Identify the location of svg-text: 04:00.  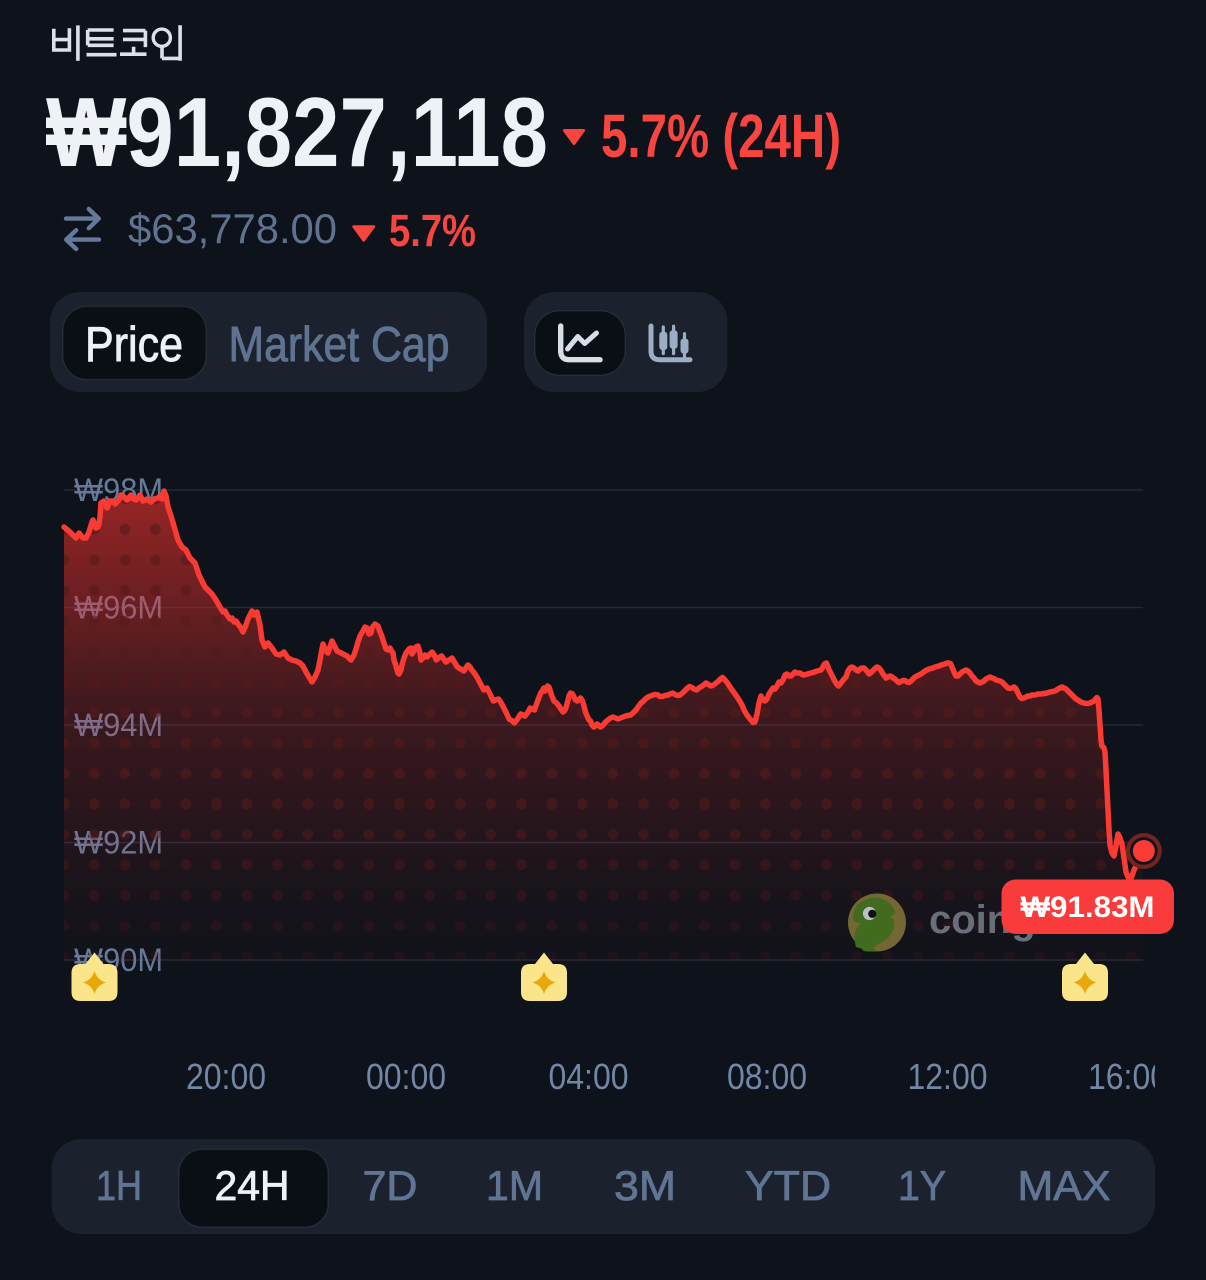
(589, 1076).